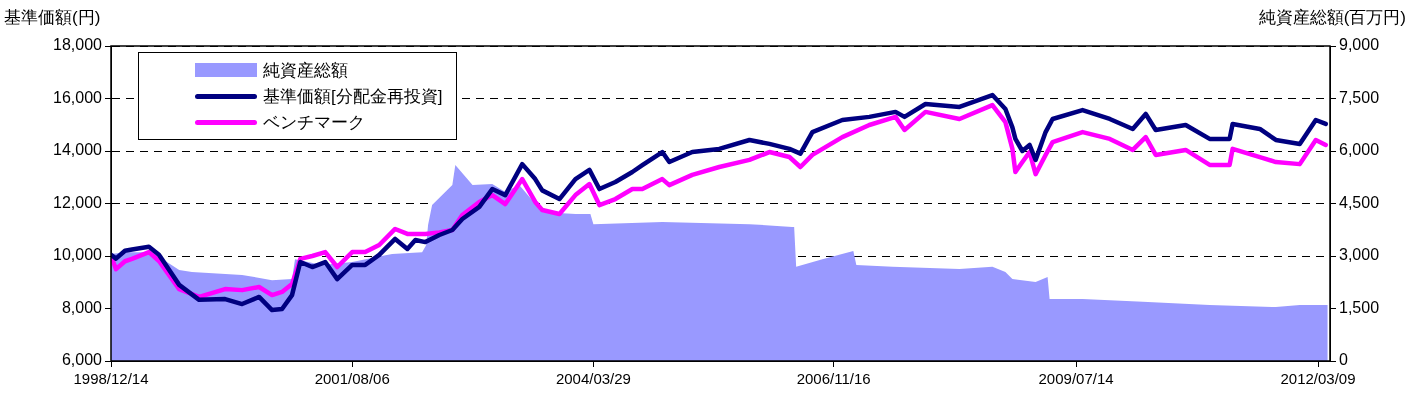 The width and height of the screenshot is (1426, 403). Describe the element at coordinates (1359, 150) in the screenshot. I see `y2-tick-label: 6,000` at that location.